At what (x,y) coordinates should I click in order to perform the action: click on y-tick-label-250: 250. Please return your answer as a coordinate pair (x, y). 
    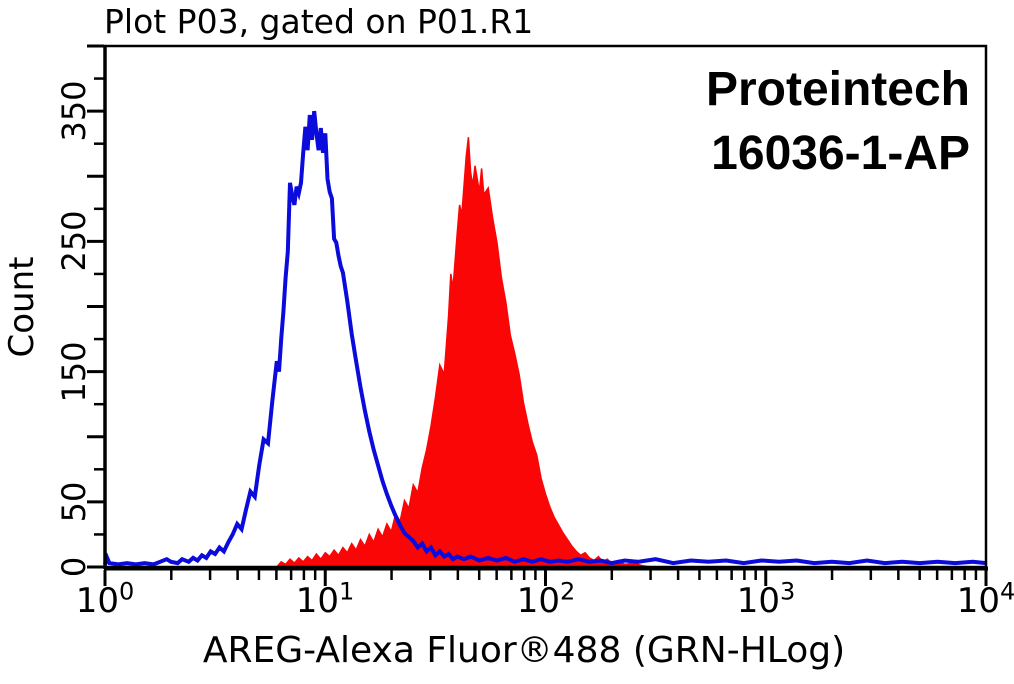
    Looking at the image, I should click on (74, 241).